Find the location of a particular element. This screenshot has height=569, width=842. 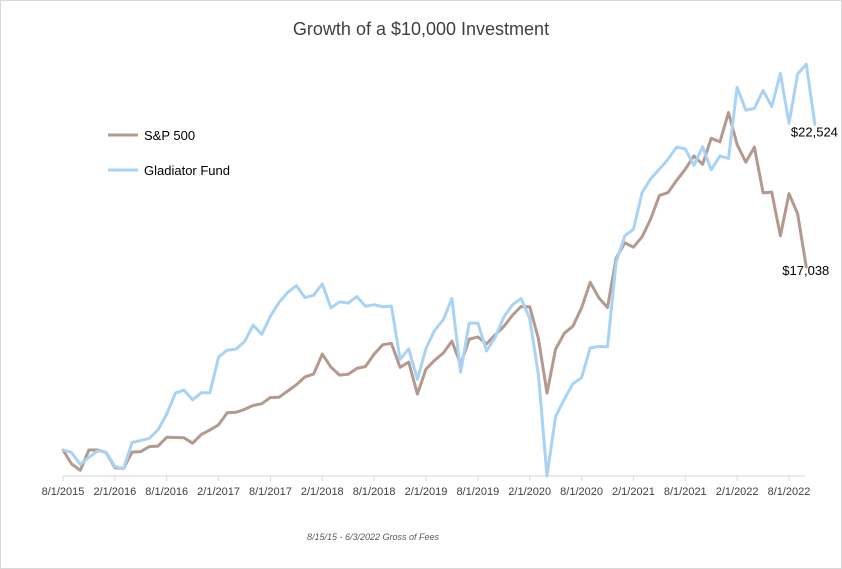

x-tick-label: 8/1/2016 is located at coordinates (166, 492).